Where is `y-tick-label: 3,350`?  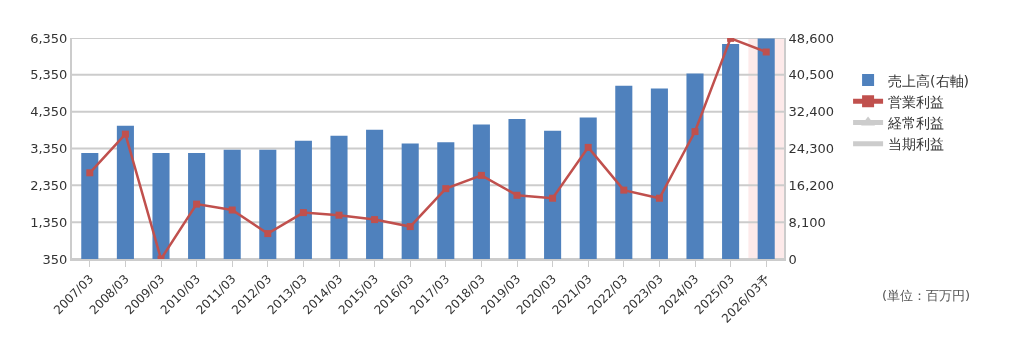 y-tick-label: 3,350 is located at coordinates (49, 149).